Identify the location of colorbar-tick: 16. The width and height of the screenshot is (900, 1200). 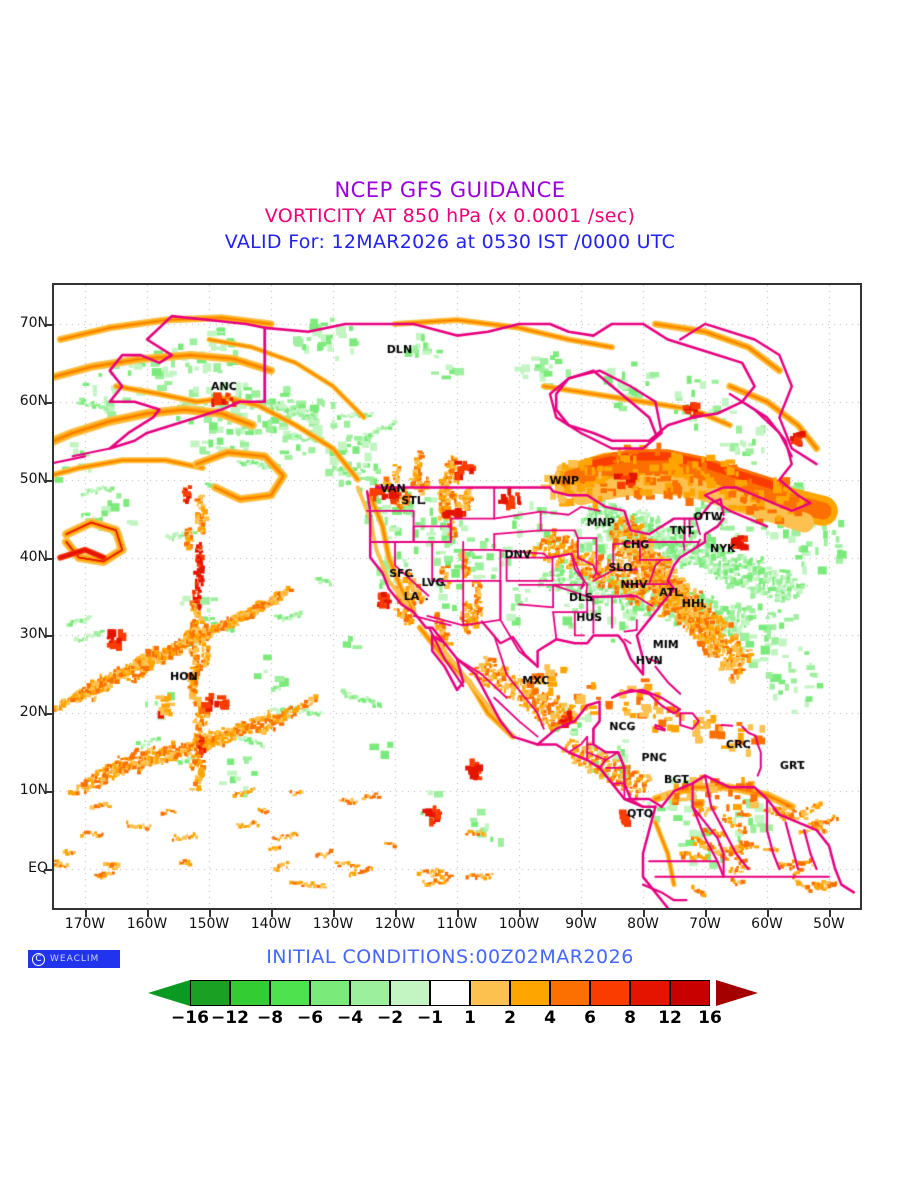
(710, 1018).